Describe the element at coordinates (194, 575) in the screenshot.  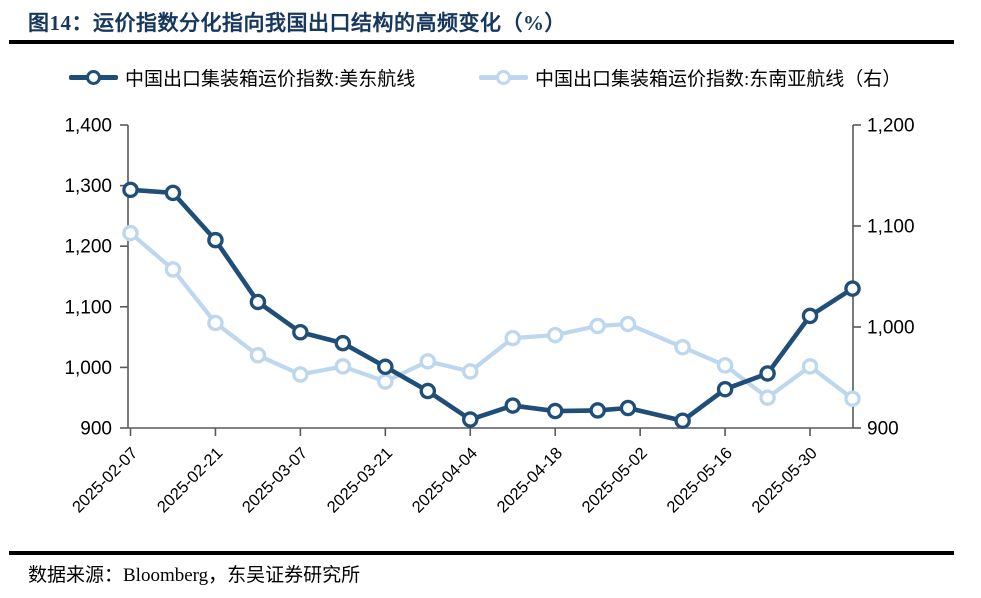
I see `data-source-text: 数据来源：Bloomberg，东吴证券研究所` at that location.